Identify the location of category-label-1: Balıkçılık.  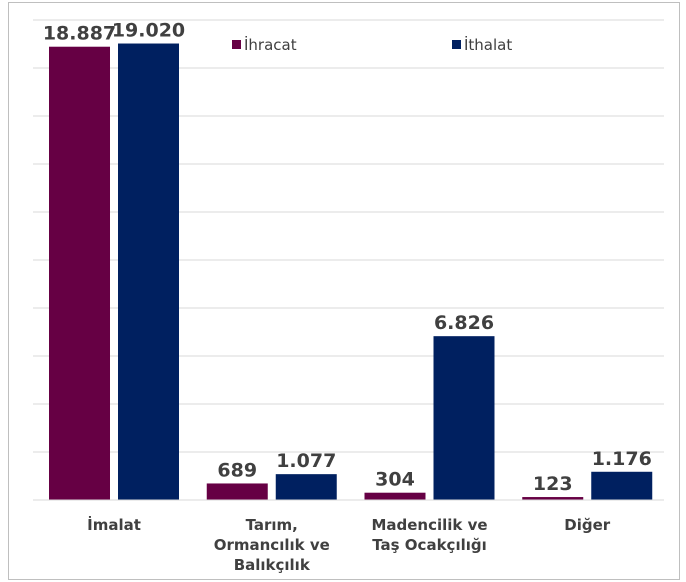
(272, 565).